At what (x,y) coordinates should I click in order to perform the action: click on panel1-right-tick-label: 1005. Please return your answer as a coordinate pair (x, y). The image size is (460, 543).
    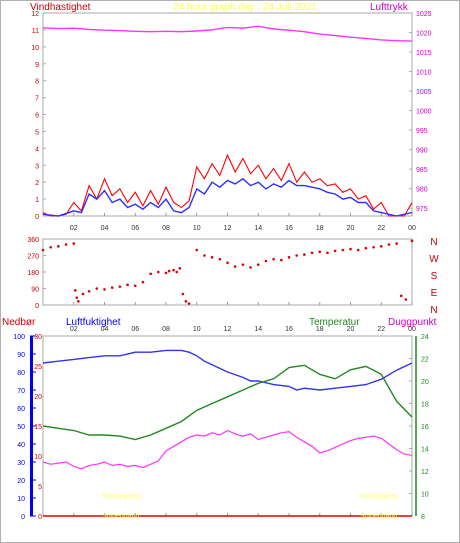
    Looking at the image, I should click on (424, 92).